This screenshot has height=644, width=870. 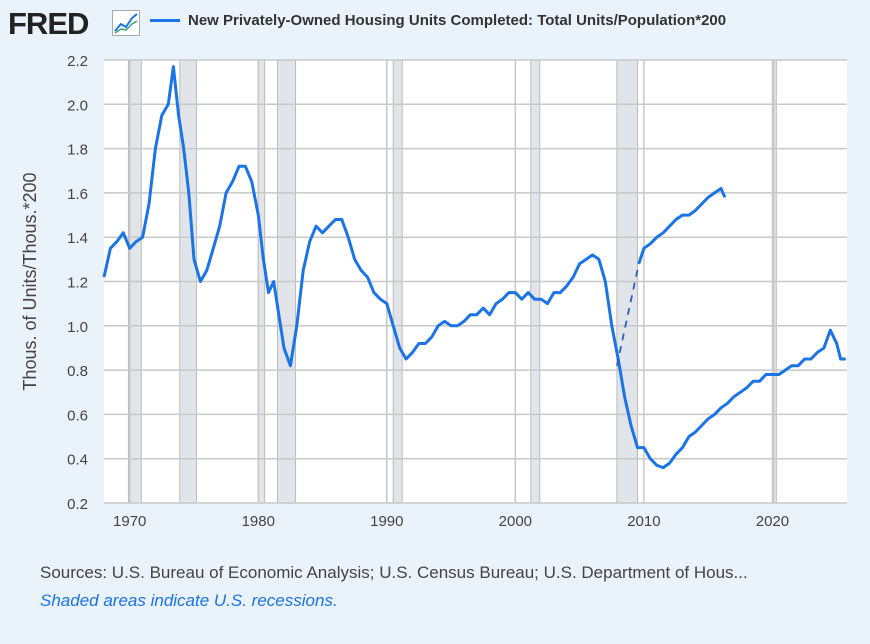 I want to click on y-tick-label: 0.8, so click(x=77, y=371).